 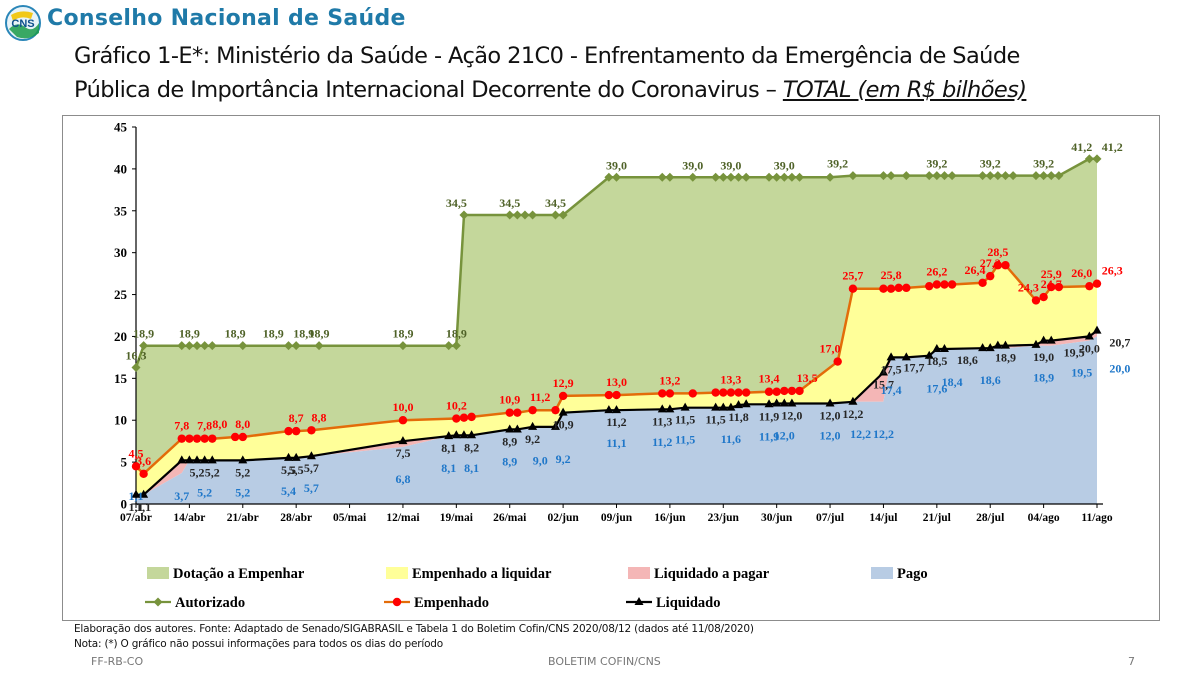 I want to click on data-label-liquidado: 18,9, so click(x=1005, y=358).